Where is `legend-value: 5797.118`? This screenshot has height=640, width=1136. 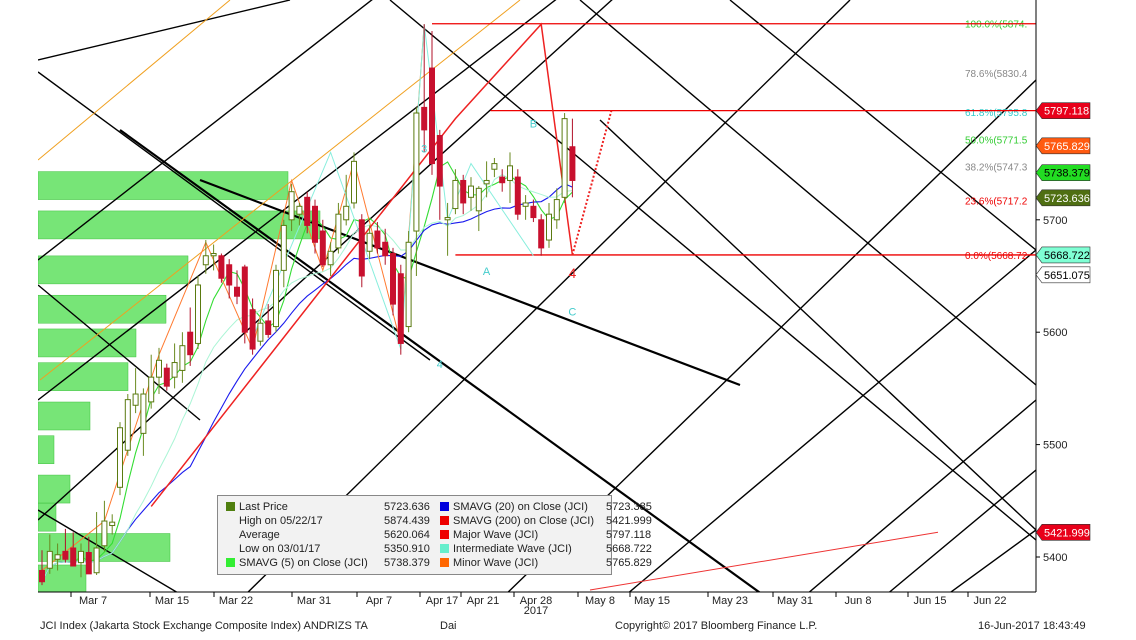
legend-value: 5797.118 is located at coordinates (629, 535).